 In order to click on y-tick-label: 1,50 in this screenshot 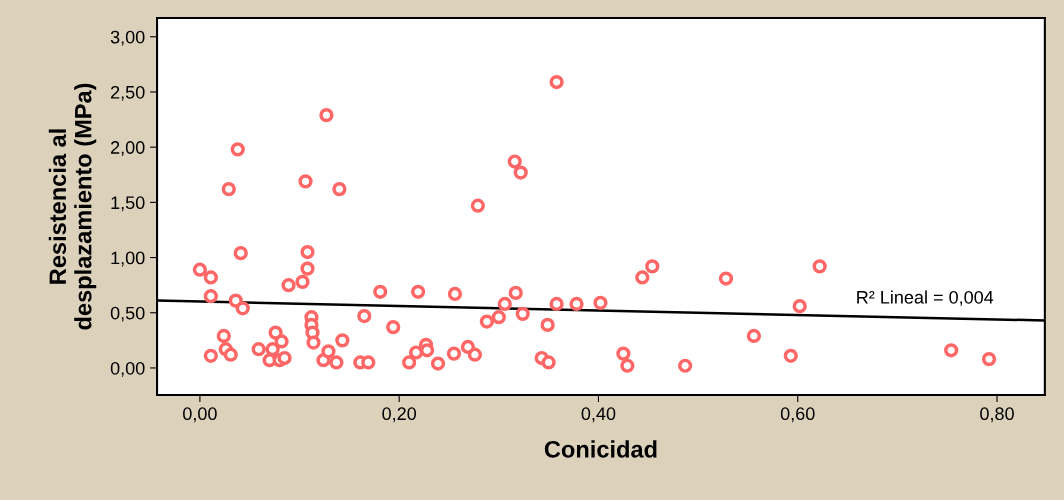, I will do `click(128, 204)`.